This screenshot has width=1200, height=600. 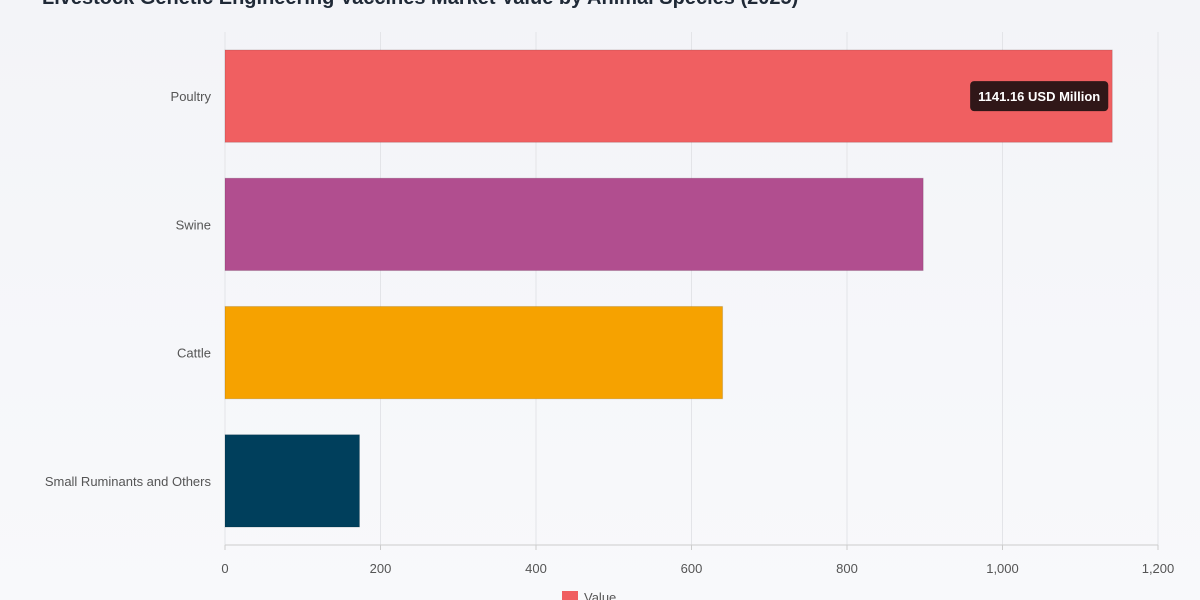 I want to click on x-tick-label: 200, so click(x=381, y=568).